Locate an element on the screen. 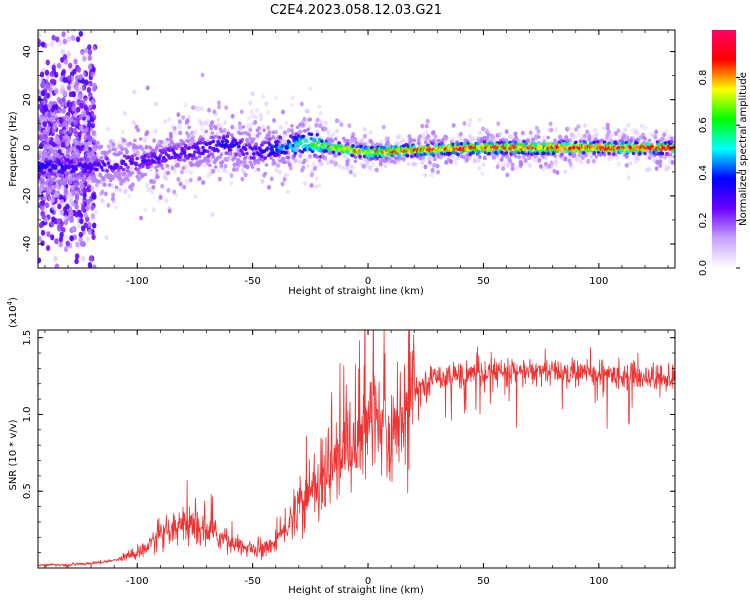 This screenshot has height=600, width=750. snr-y-multiplier-base: (x10 is located at coordinates (13, 316).